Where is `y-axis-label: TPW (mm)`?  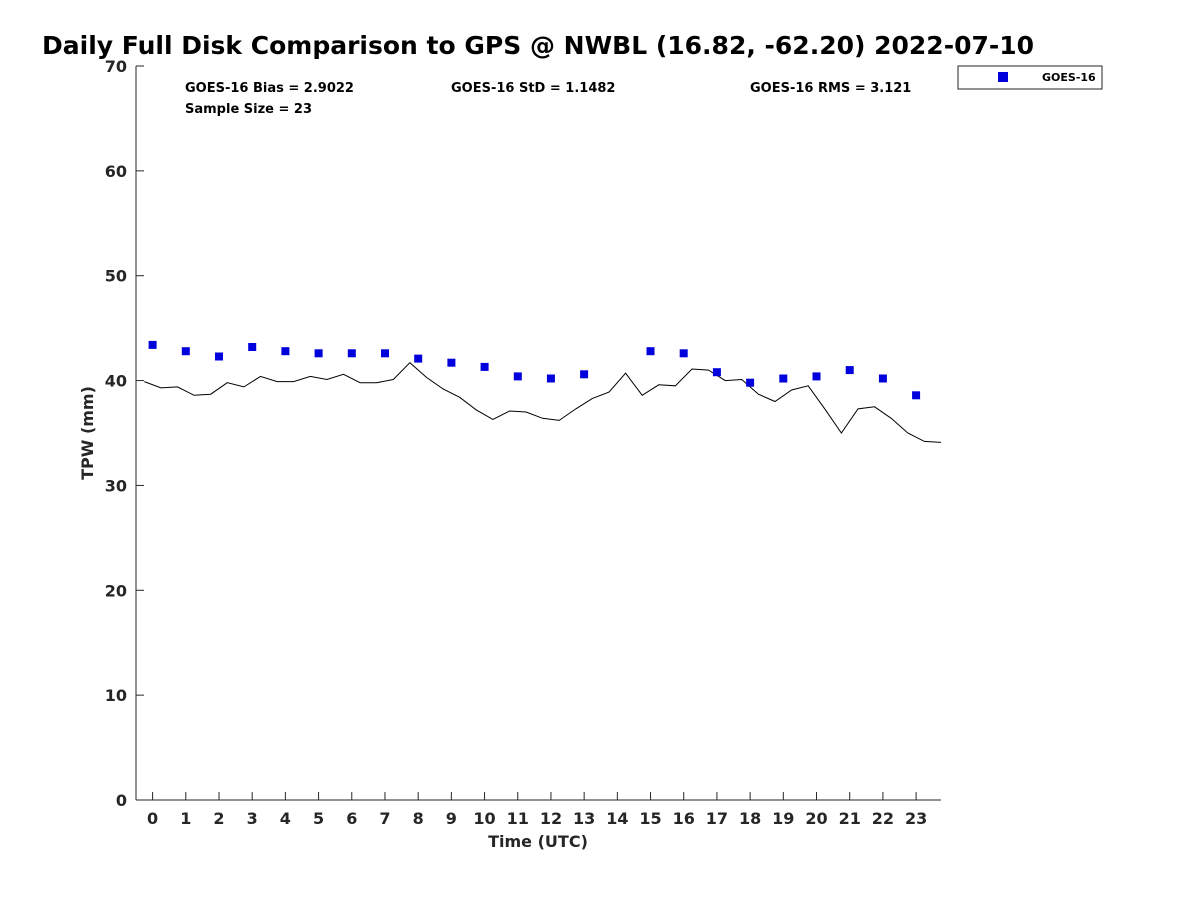
y-axis-label: TPW (mm) is located at coordinates (87, 433).